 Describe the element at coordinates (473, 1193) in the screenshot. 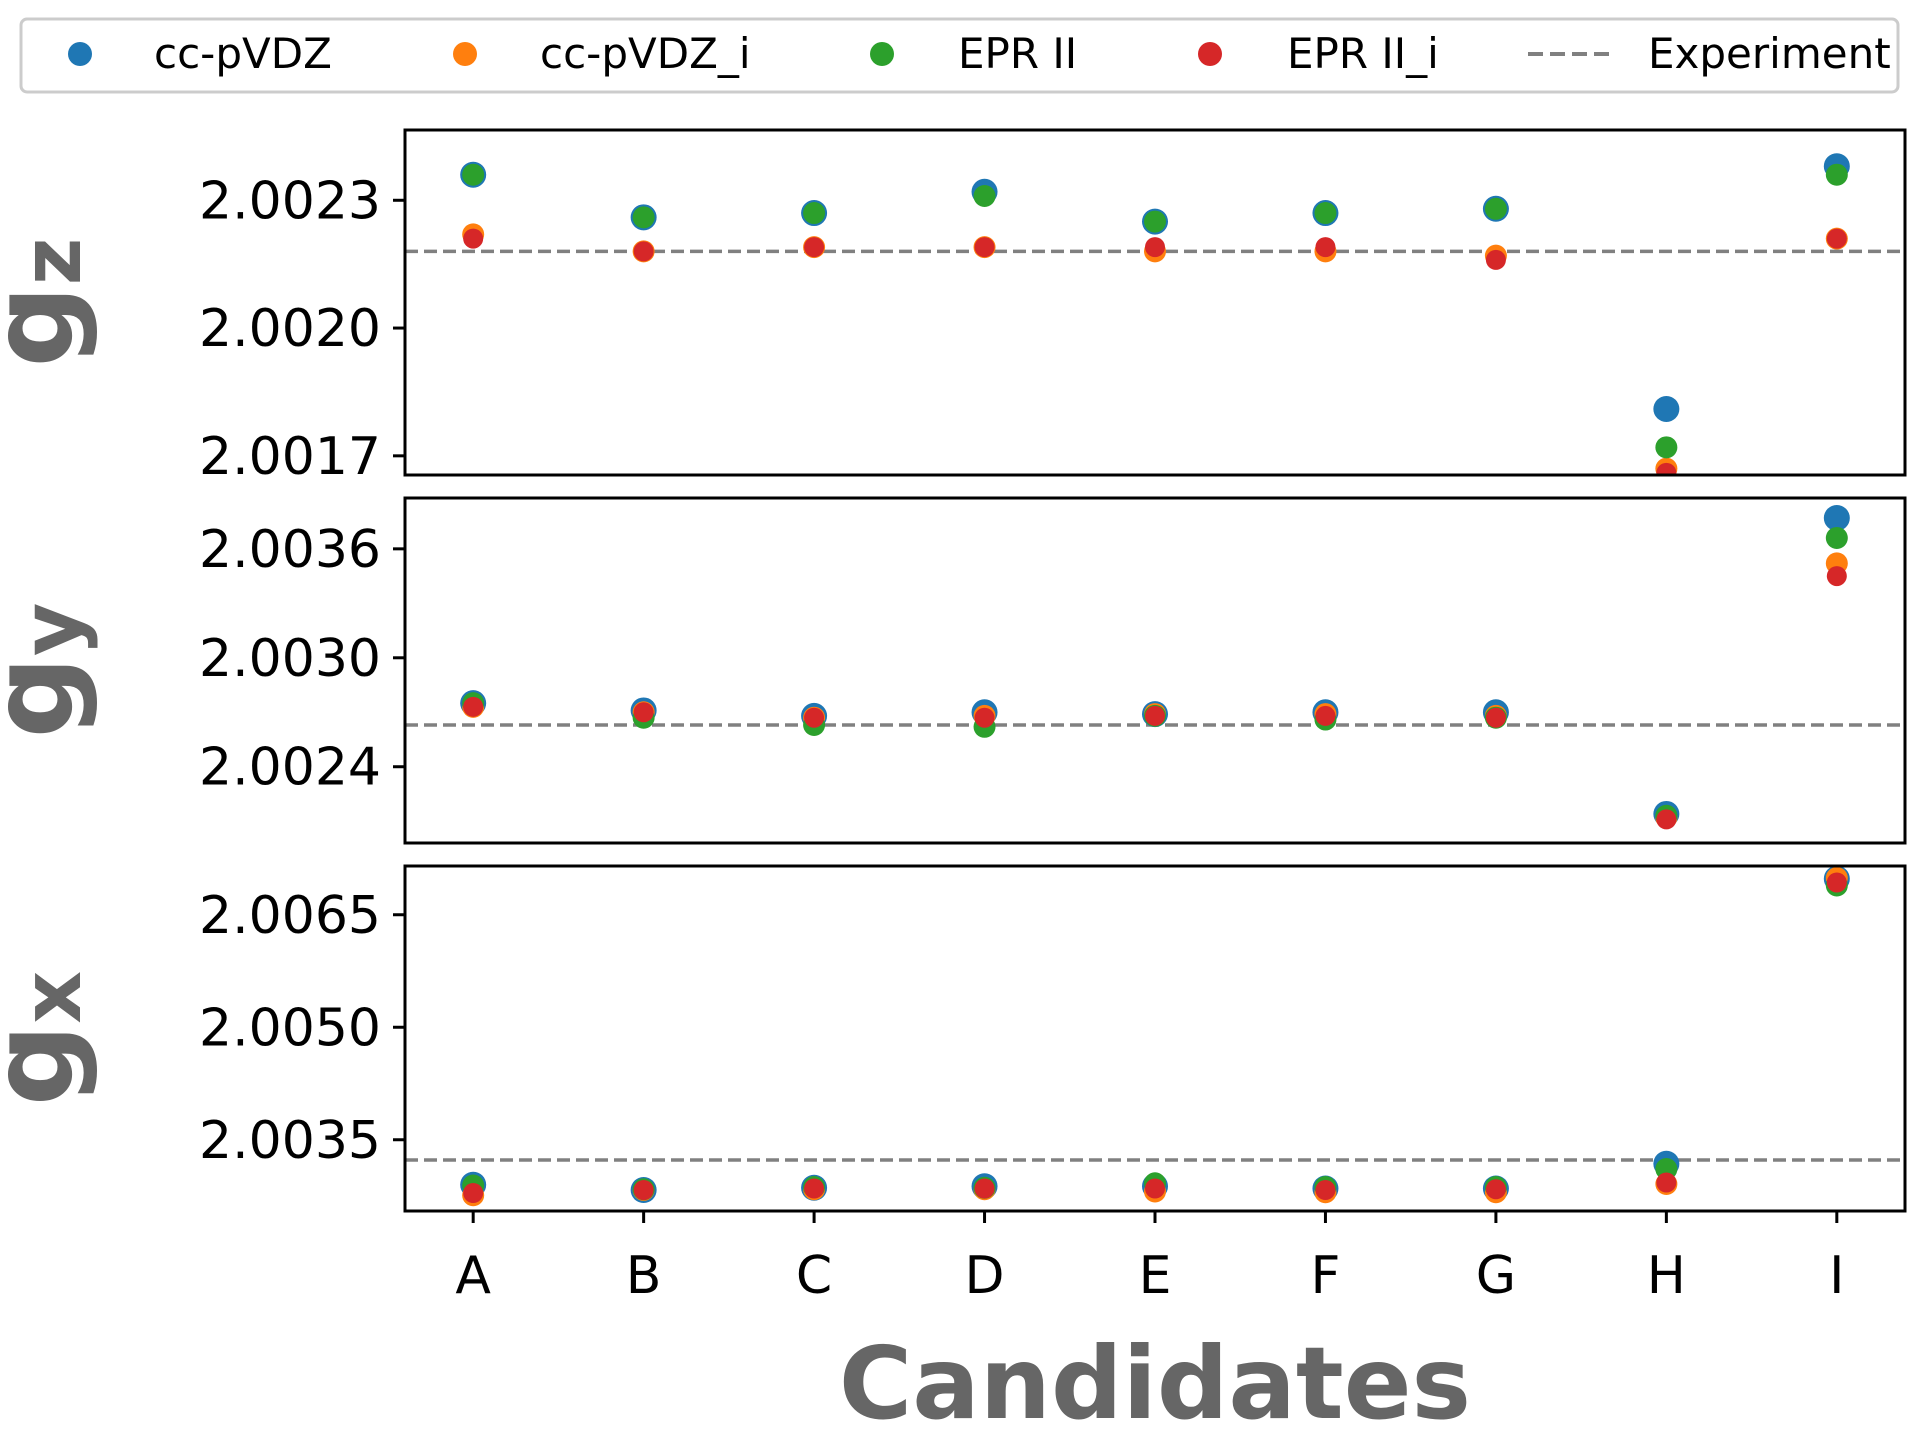

I see `point-gx-epr-ii-i-a` at that location.